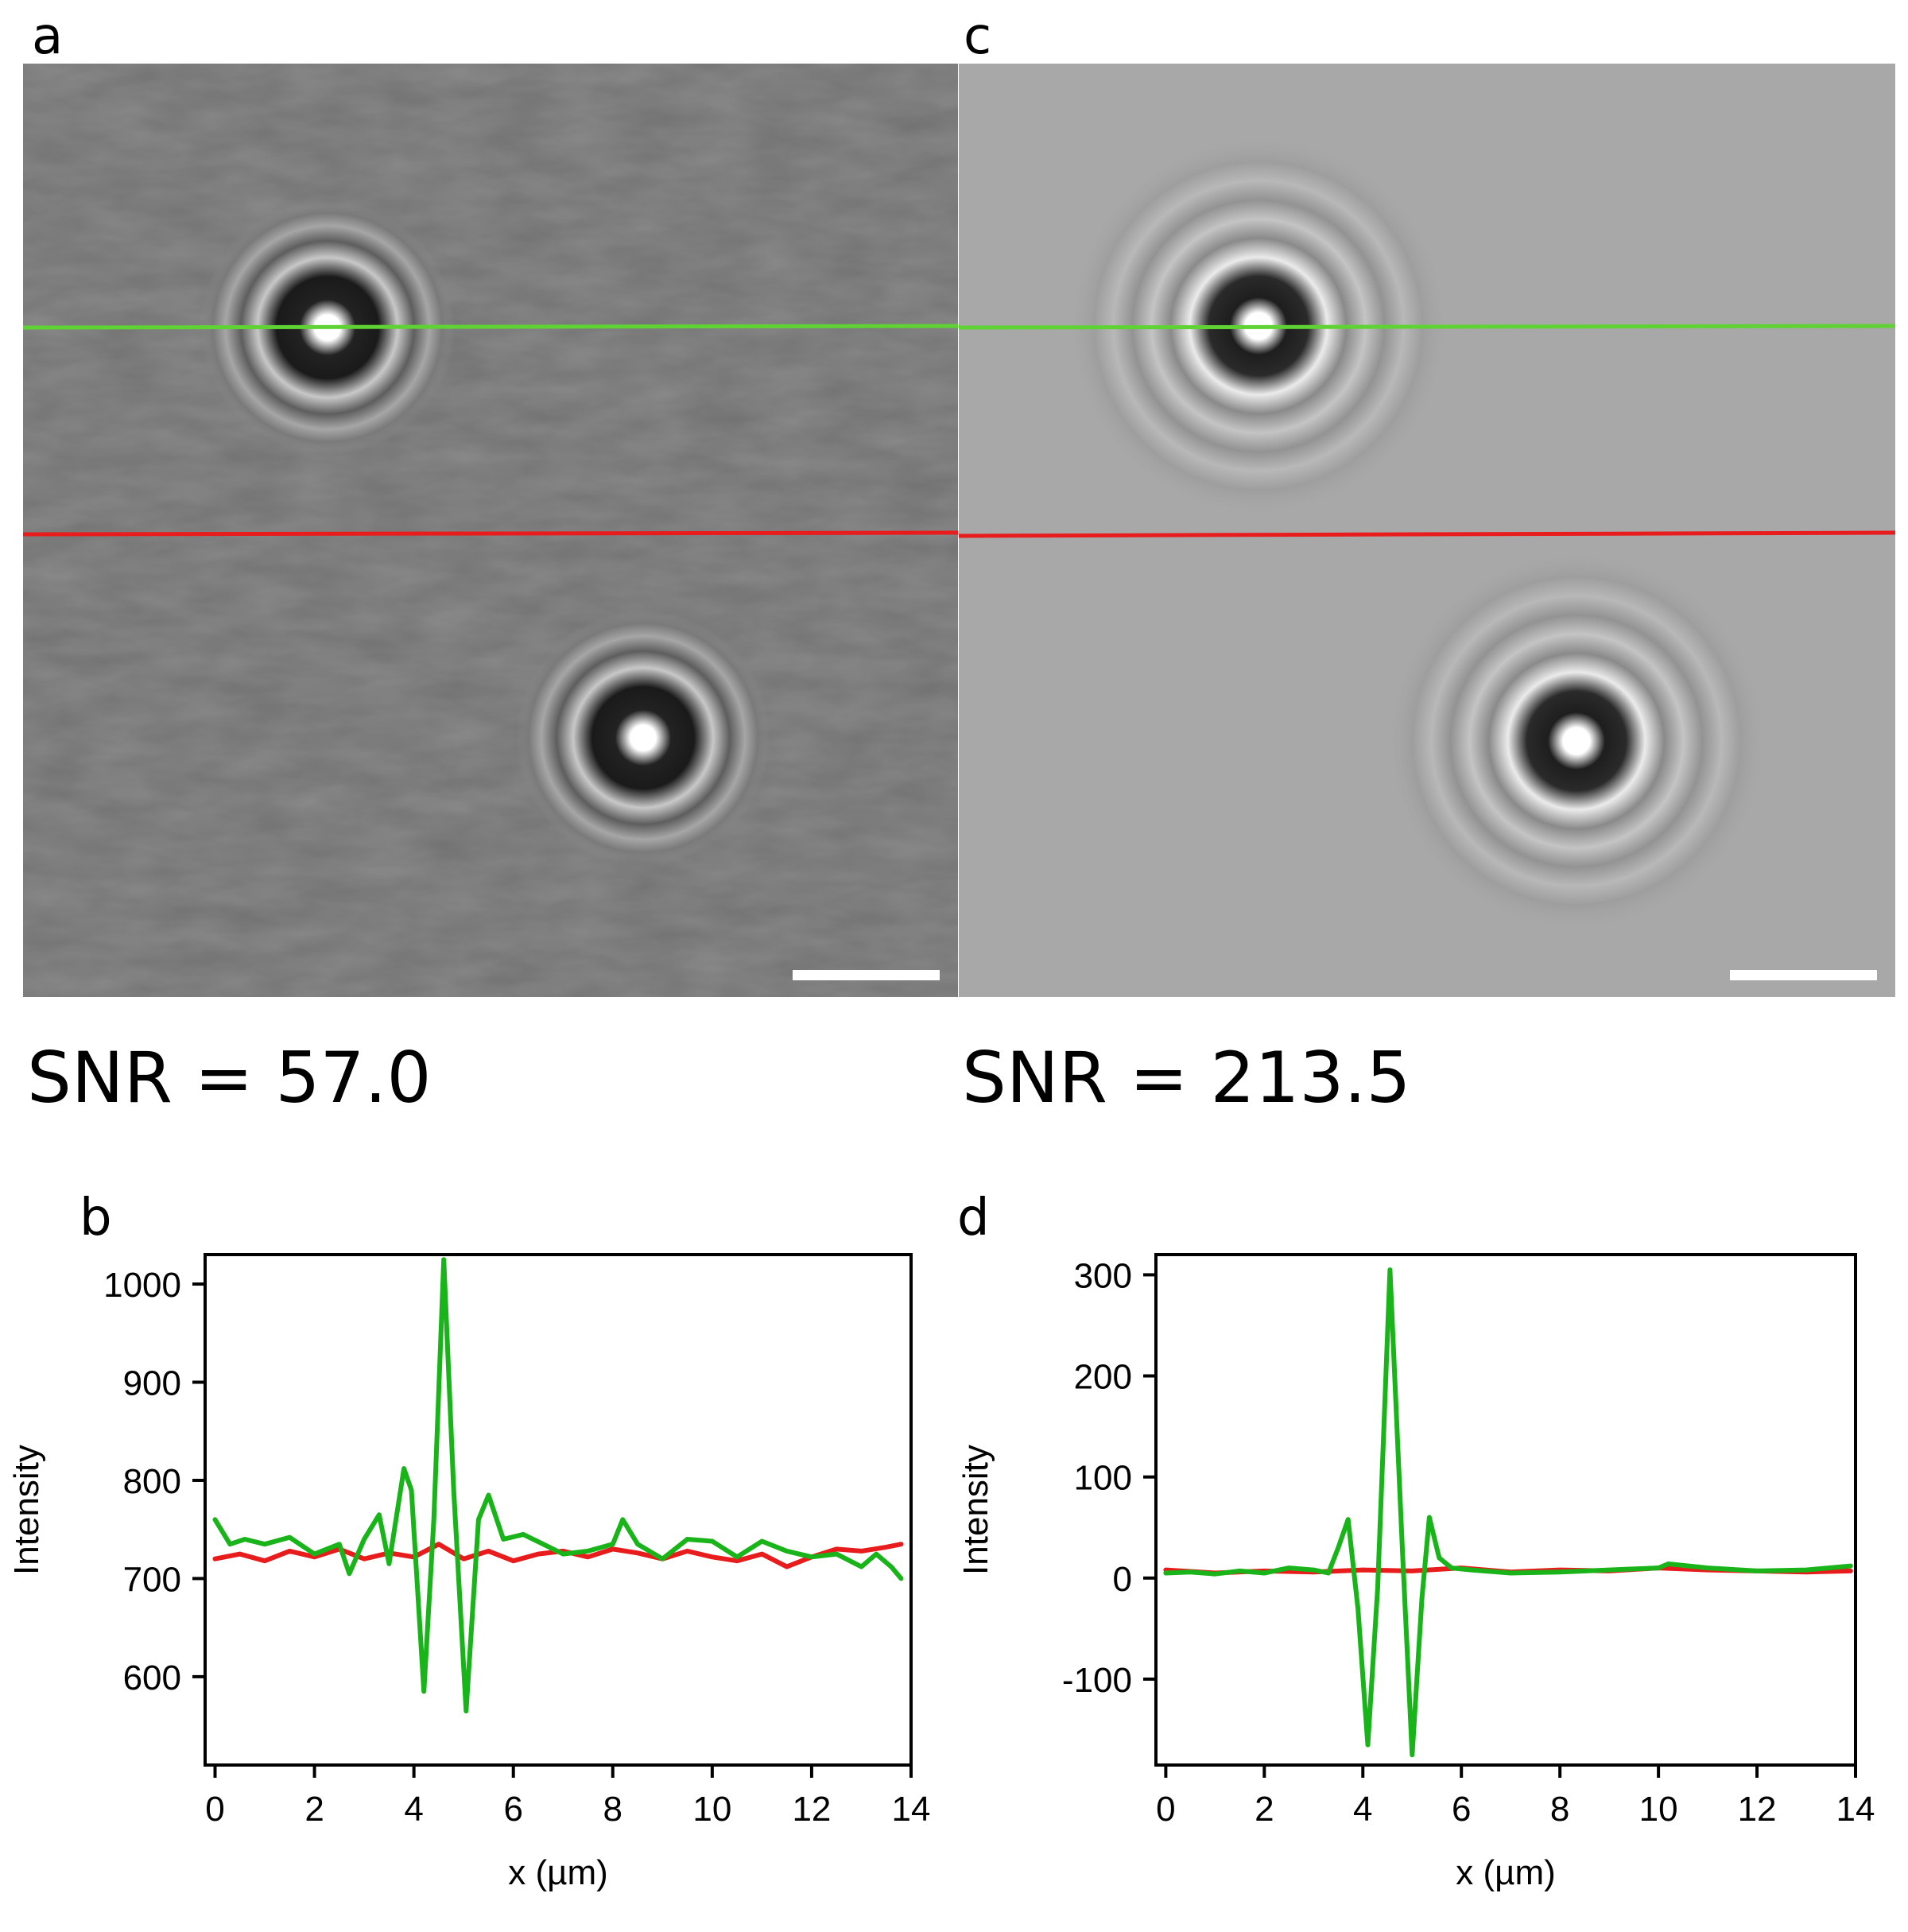 The image size is (1908, 1932). I want to click on plot-frame-d, so click(1505, 1510).